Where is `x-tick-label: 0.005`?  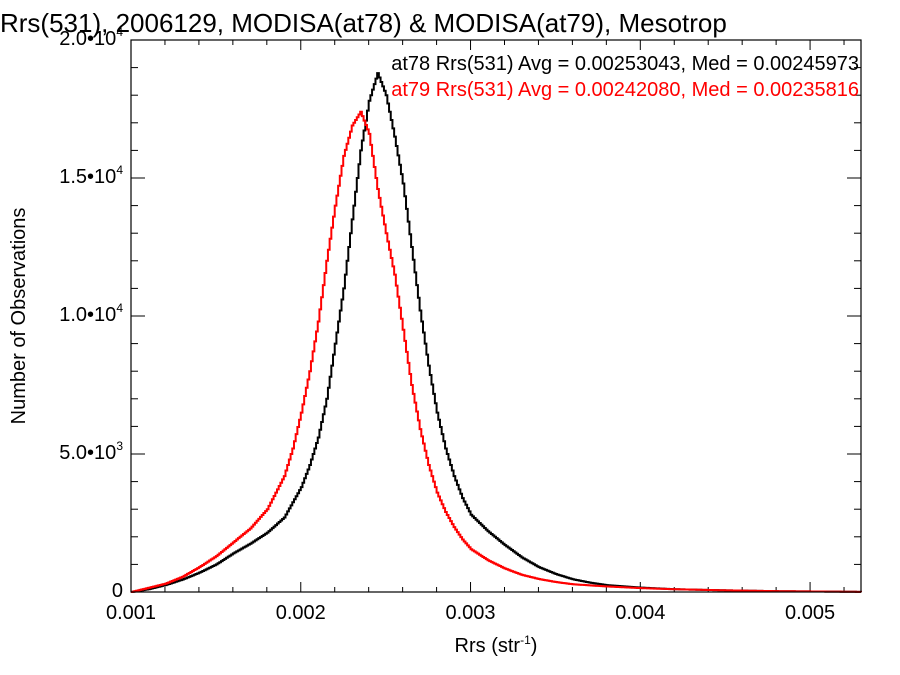
x-tick-label: 0.005 is located at coordinates (810, 613).